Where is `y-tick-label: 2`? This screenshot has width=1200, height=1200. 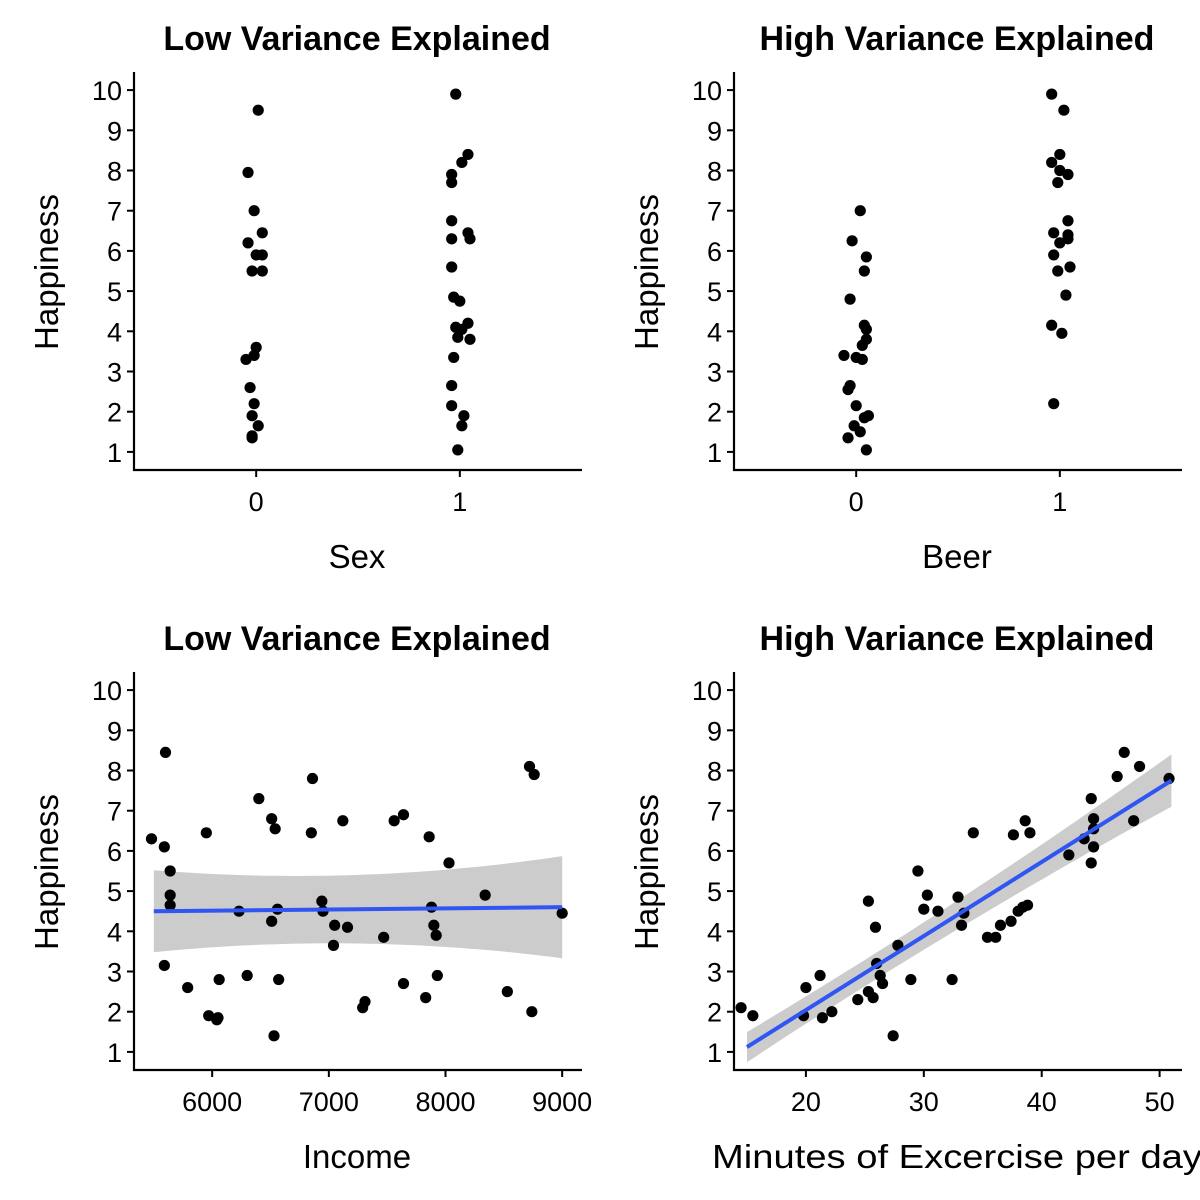 y-tick-label: 2 is located at coordinates (714, 1013).